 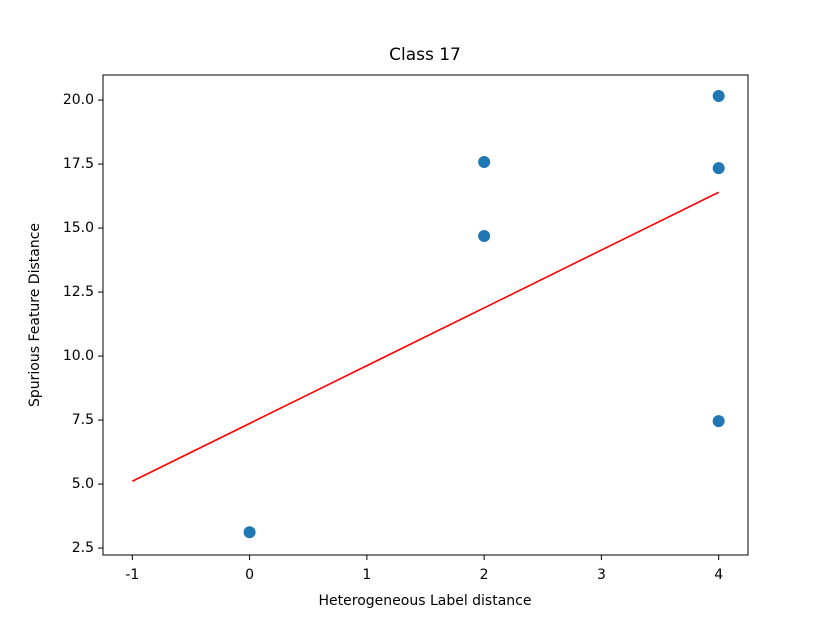 I want to click on y-tick-label: 10.0, so click(x=78, y=356).